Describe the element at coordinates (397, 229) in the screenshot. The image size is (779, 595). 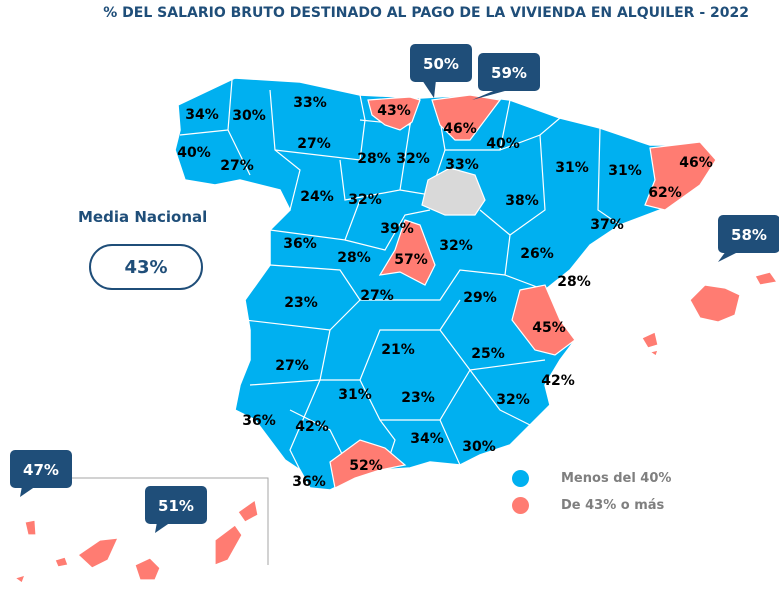
I see `province-label: 39%` at that location.